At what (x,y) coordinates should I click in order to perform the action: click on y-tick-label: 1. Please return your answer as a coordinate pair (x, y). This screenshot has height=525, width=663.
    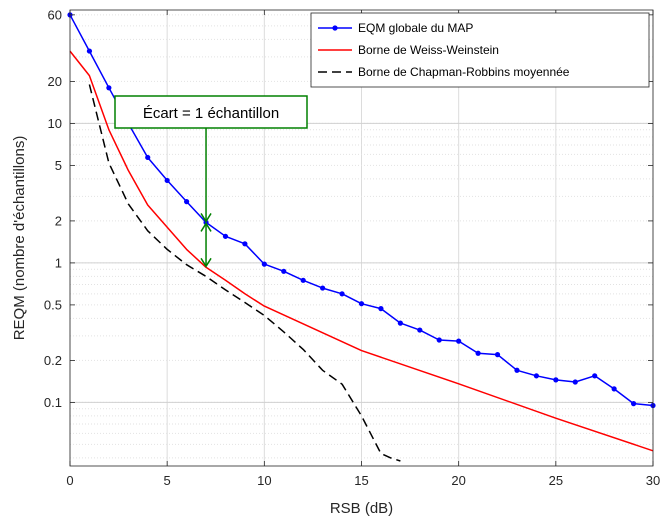
    Looking at the image, I should click on (58, 262).